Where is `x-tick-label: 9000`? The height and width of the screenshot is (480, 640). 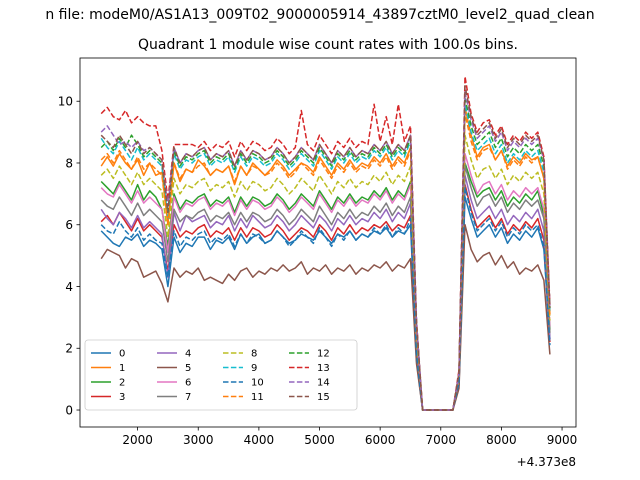
x-tick-label: 9000 is located at coordinates (562, 440).